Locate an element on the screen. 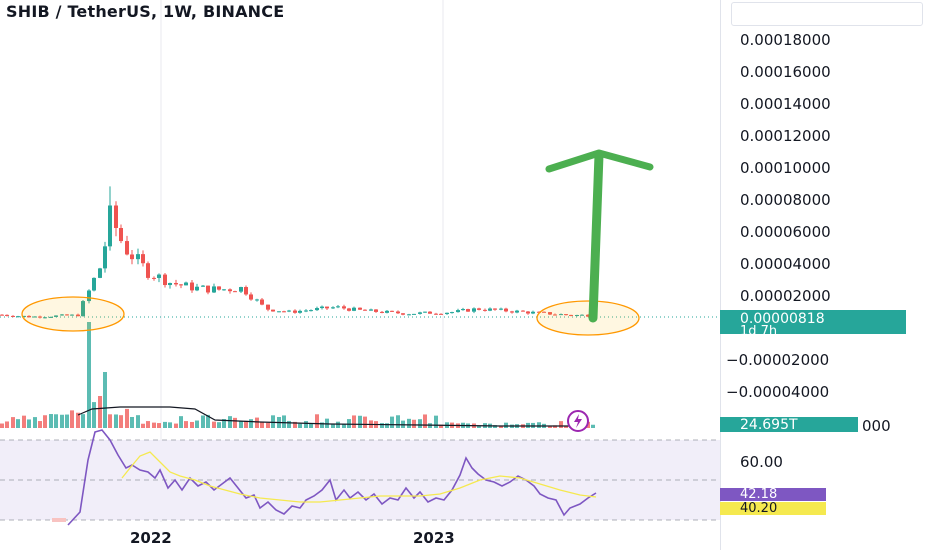  volume-ma-line is located at coordinates (328, 416).